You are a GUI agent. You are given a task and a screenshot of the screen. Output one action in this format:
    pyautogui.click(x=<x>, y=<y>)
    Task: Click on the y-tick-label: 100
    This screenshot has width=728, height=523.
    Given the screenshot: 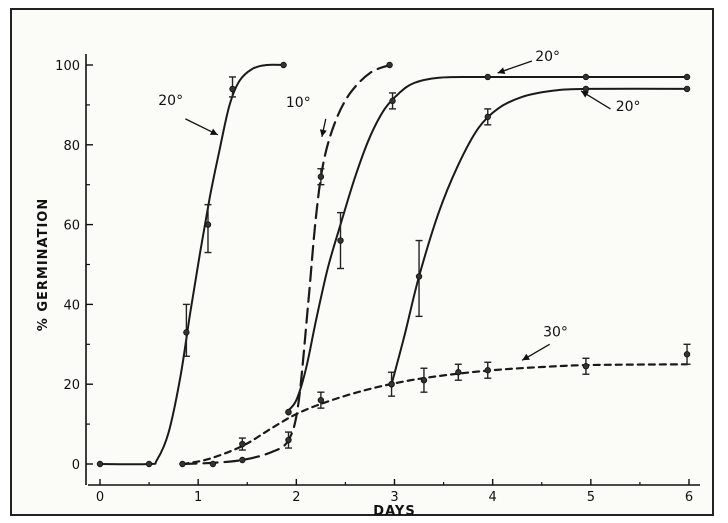 What is the action you would take?
    pyautogui.click(x=67, y=66)
    